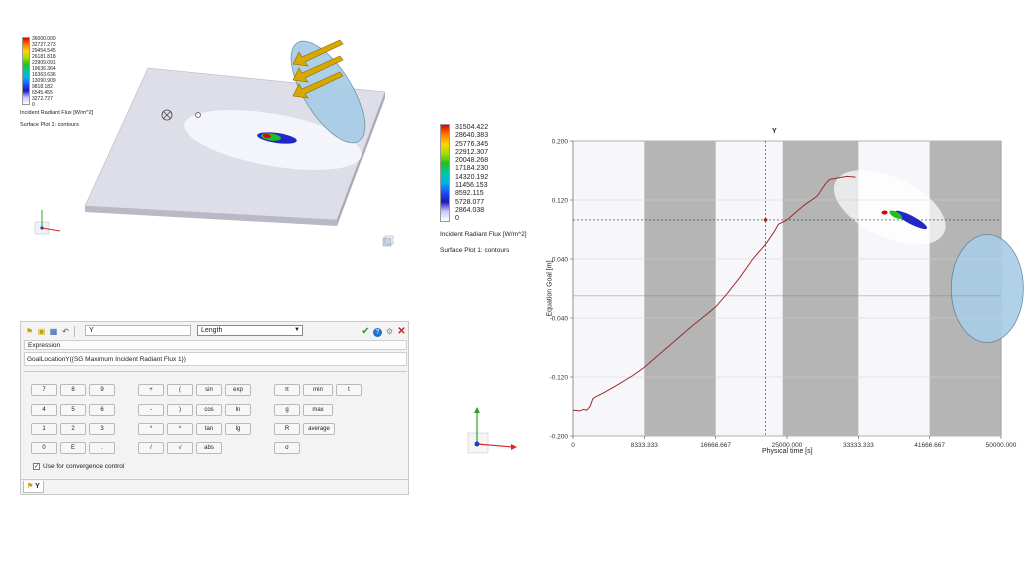 Image resolution: width=1024 pixels, height=576 pixels. I want to click on y-tick-label: -0.040, so click(559, 318).